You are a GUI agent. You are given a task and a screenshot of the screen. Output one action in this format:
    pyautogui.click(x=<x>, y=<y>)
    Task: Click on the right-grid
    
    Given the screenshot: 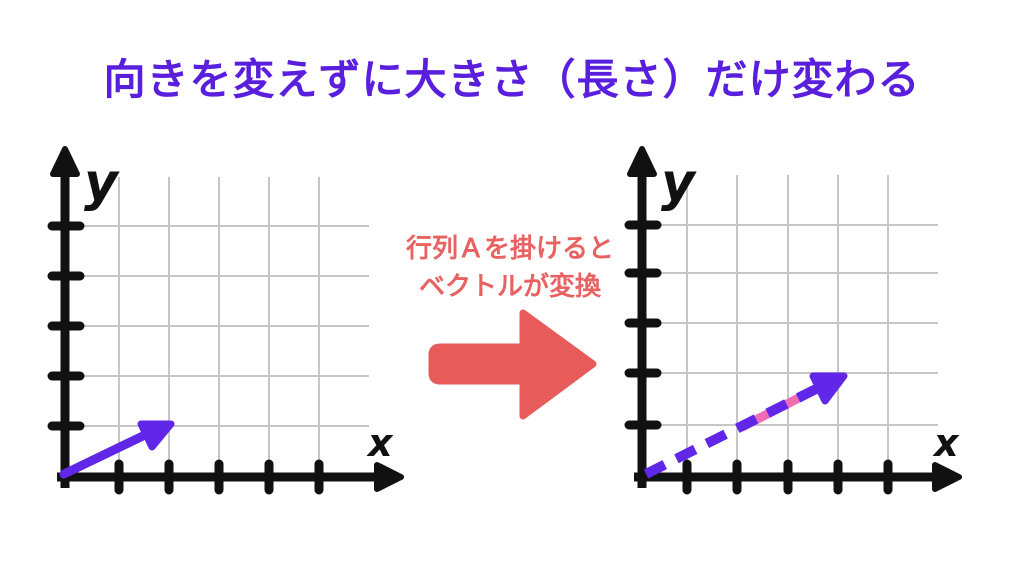 What is the action you would take?
    pyautogui.click(x=797, y=326)
    